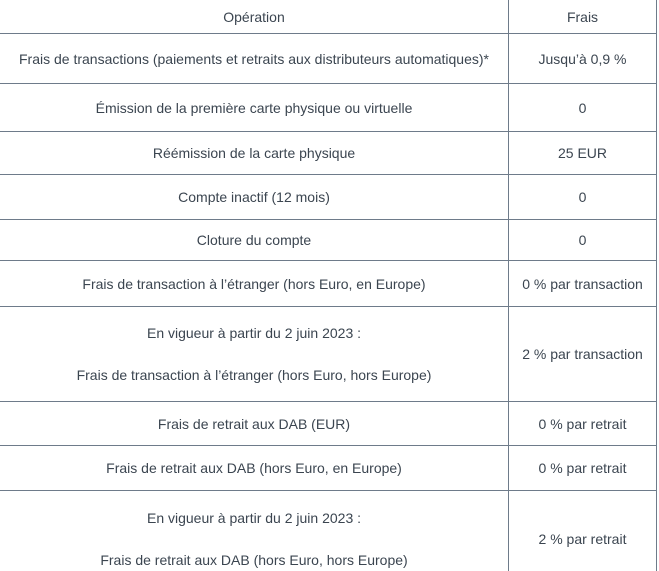 This screenshot has height=571, width=659. I want to click on operation-text: Réémission de la carte physique, so click(254, 153).